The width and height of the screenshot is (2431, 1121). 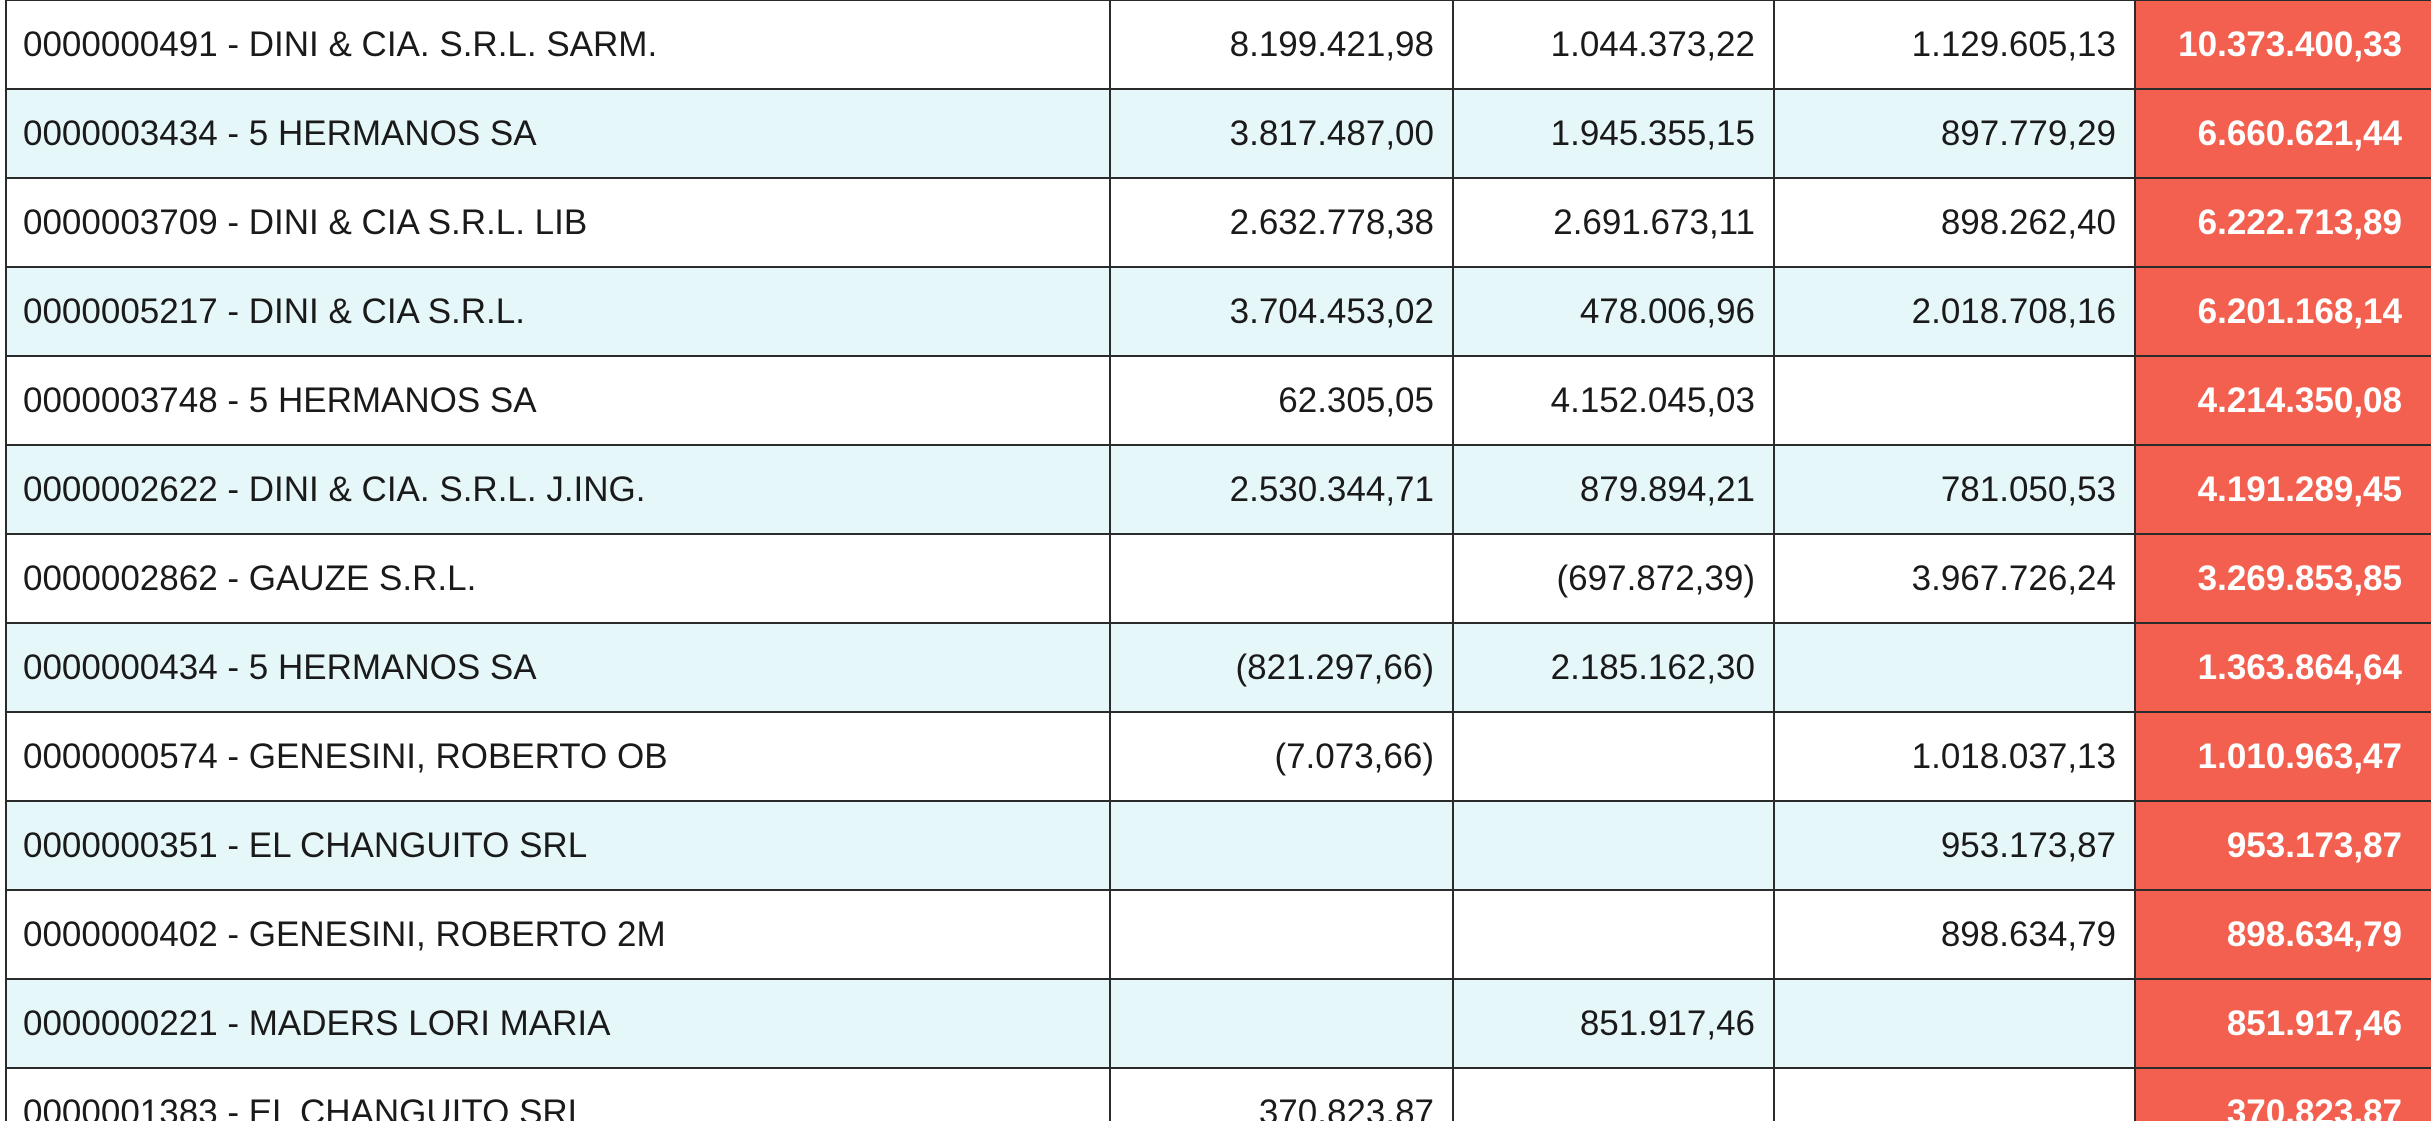 What do you see at coordinates (1954, 578) in the screenshot?
I see `cell-value-c: 3.967.726,24` at bounding box center [1954, 578].